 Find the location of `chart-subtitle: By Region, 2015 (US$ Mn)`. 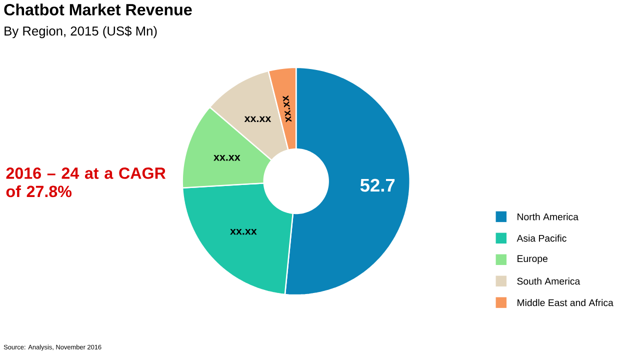

chart-subtitle: By Region, 2015 (US$ Mn) is located at coordinates (80, 32).